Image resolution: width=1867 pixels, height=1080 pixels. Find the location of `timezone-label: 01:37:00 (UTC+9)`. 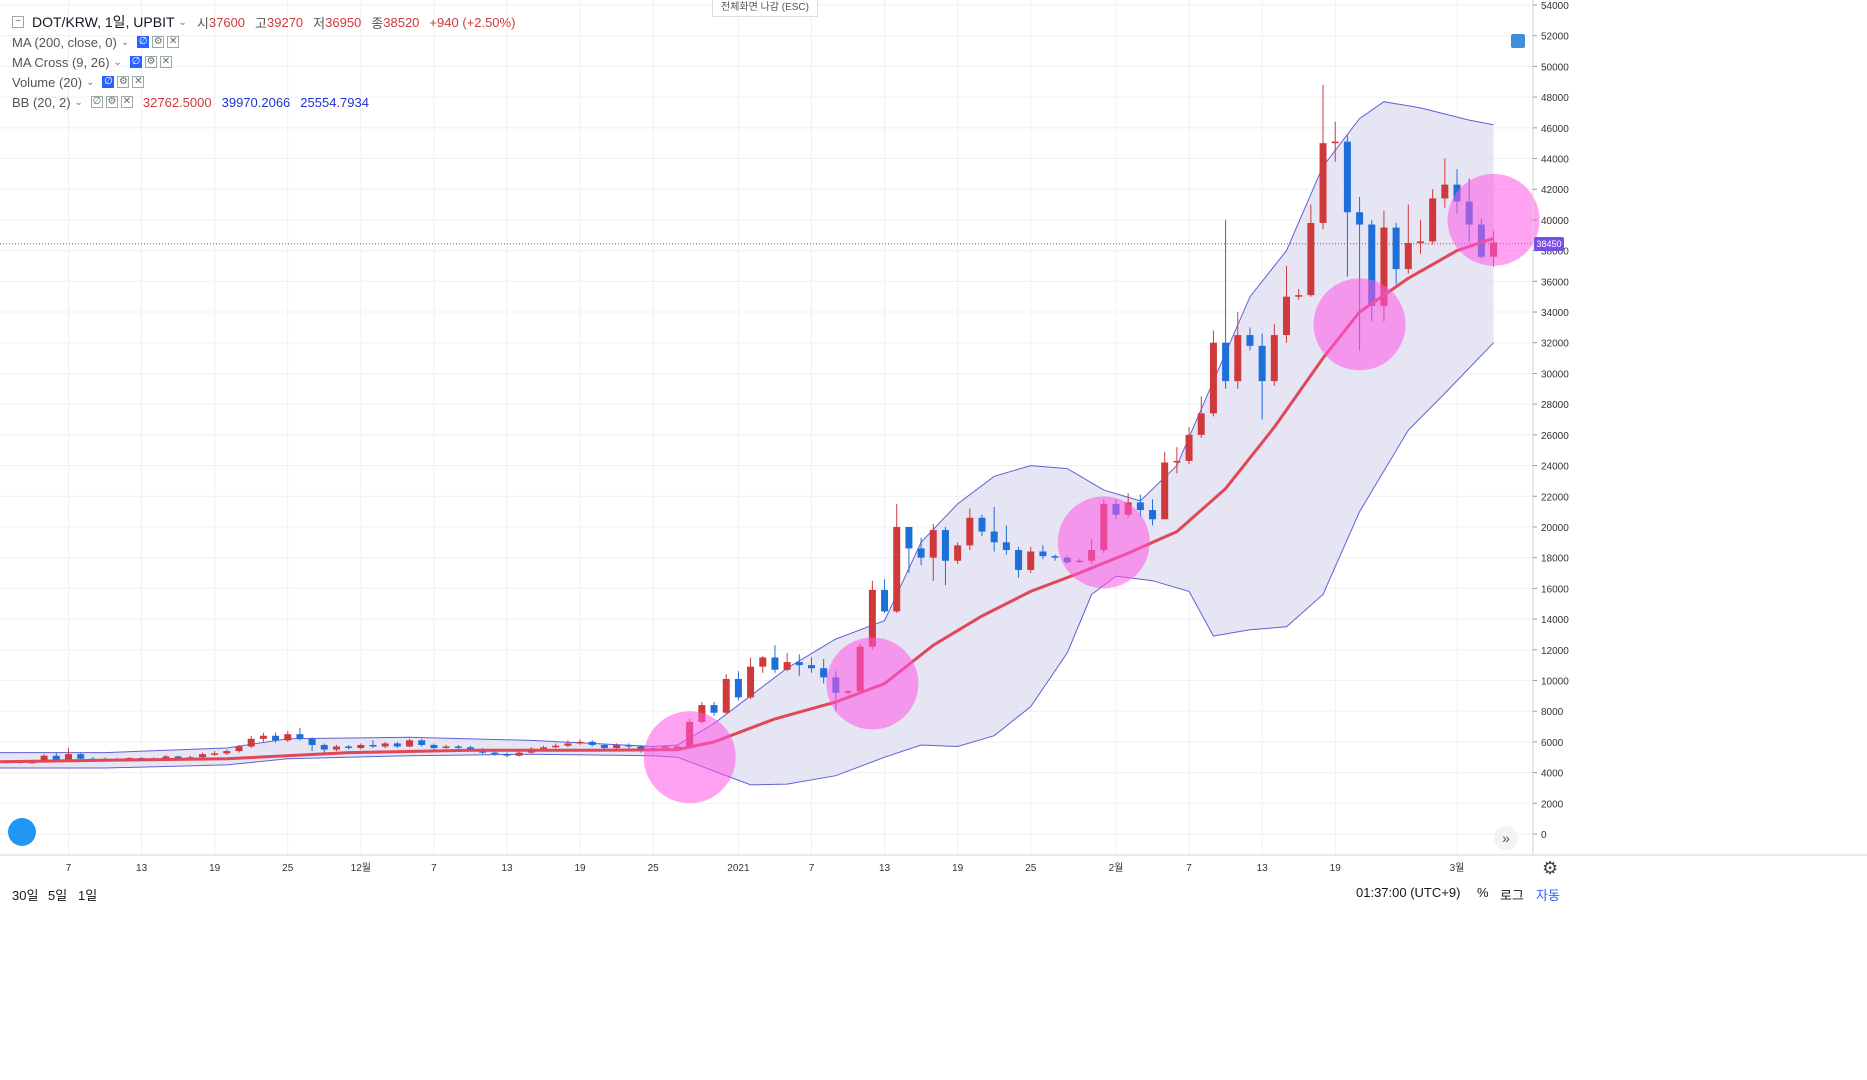

timezone-label: 01:37:00 (UTC+9) is located at coordinates (1408, 892).